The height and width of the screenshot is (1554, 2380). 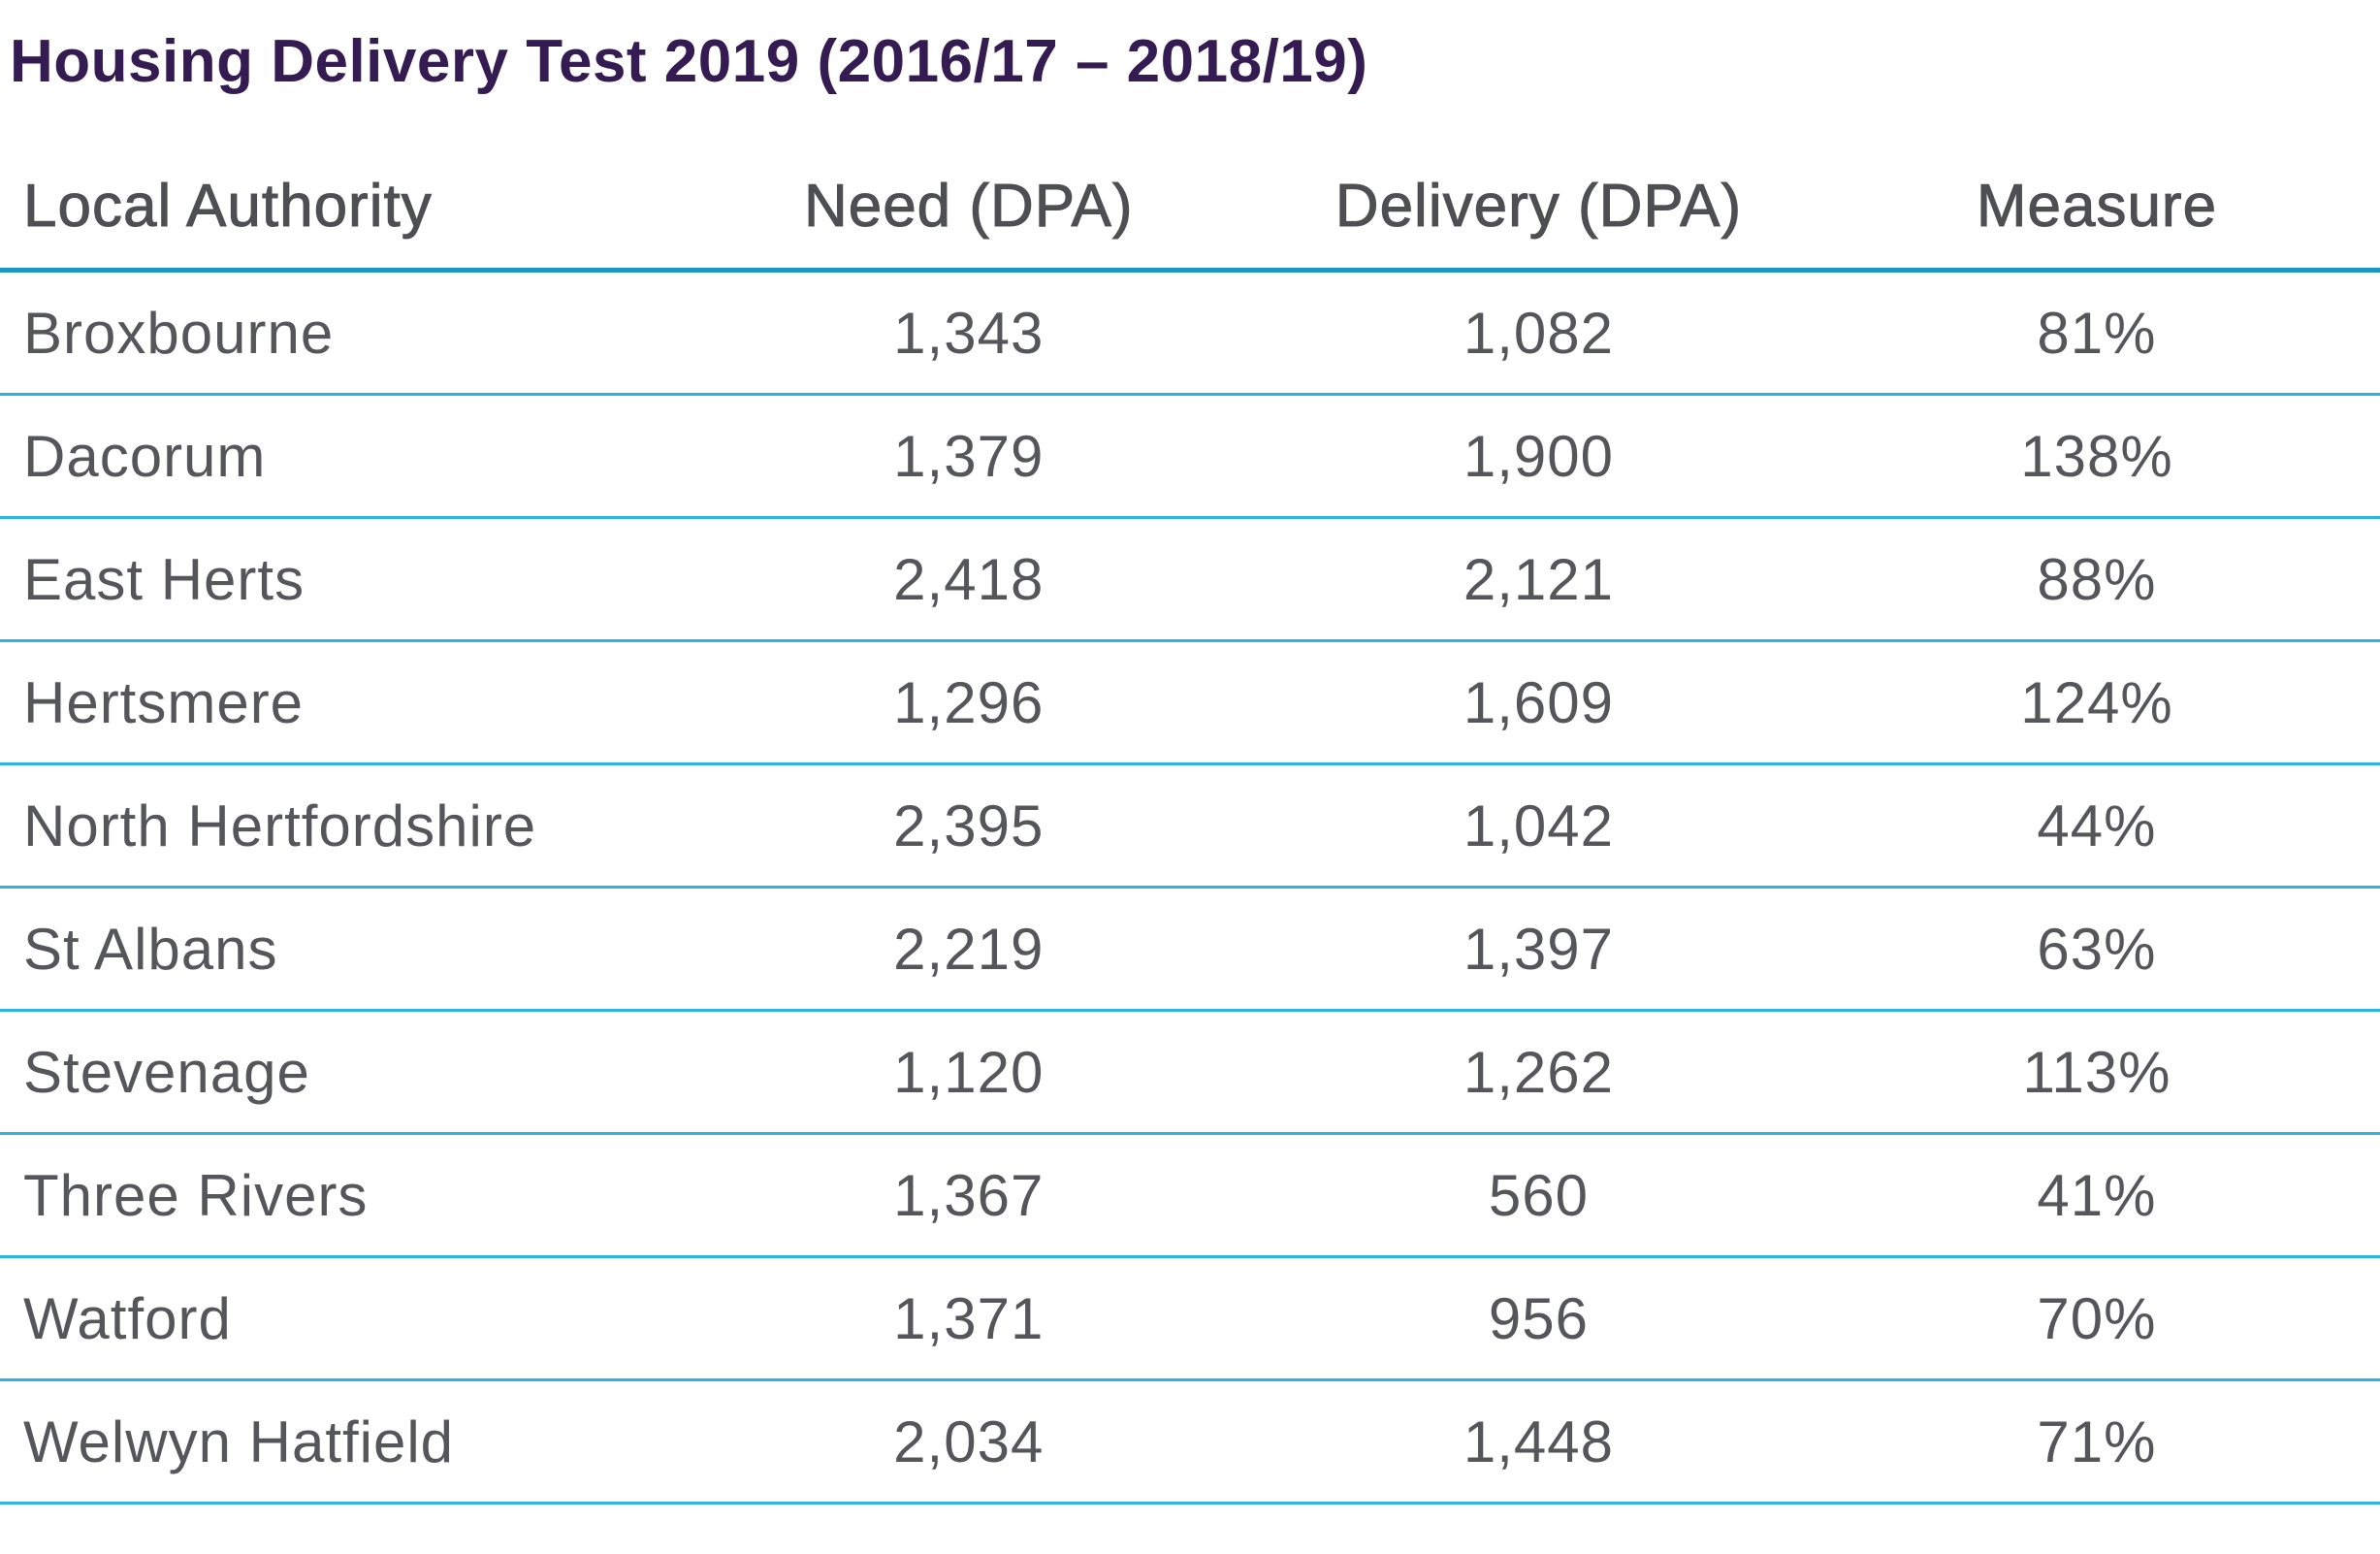 What do you see at coordinates (969, 457) in the screenshot?
I see `cell-need-dpa: 1,379` at bounding box center [969, 457].